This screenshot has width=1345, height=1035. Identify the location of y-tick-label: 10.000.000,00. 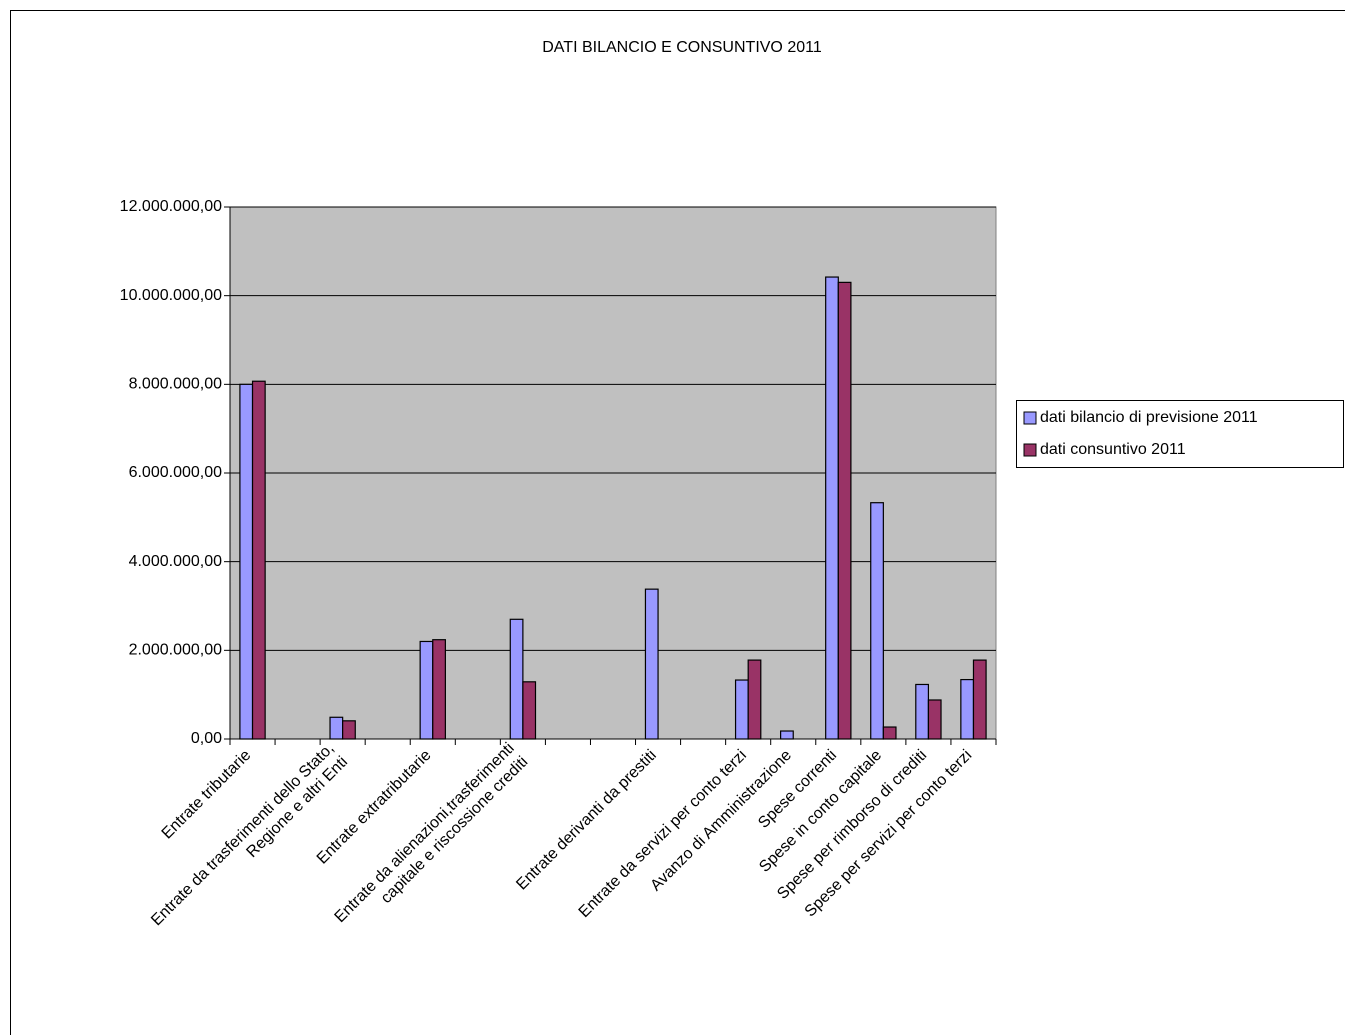
(171, 295).